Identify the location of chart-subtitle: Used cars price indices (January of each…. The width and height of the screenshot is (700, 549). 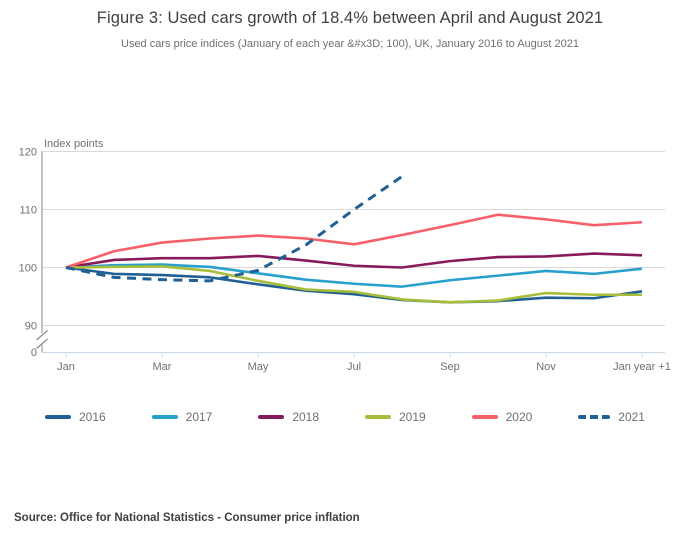
(350, 44).